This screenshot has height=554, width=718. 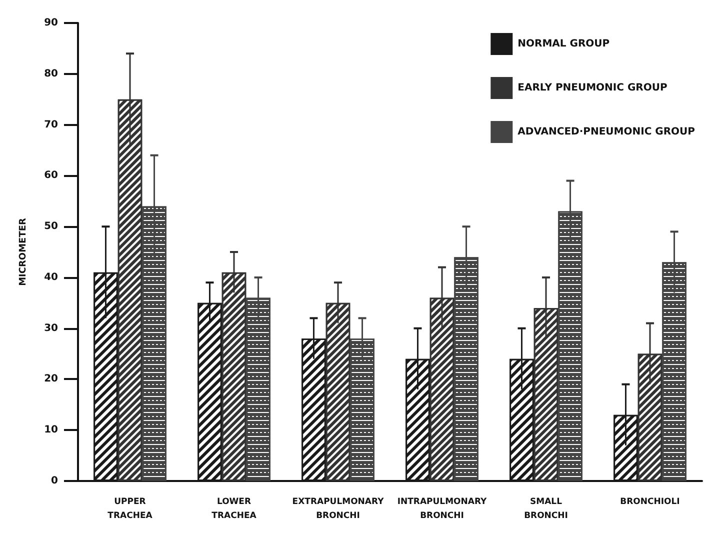 What do you see at coordinates (51, 430) in the screenshot?
I see `y-tick-label: 10` at bounding box center [51, 430].